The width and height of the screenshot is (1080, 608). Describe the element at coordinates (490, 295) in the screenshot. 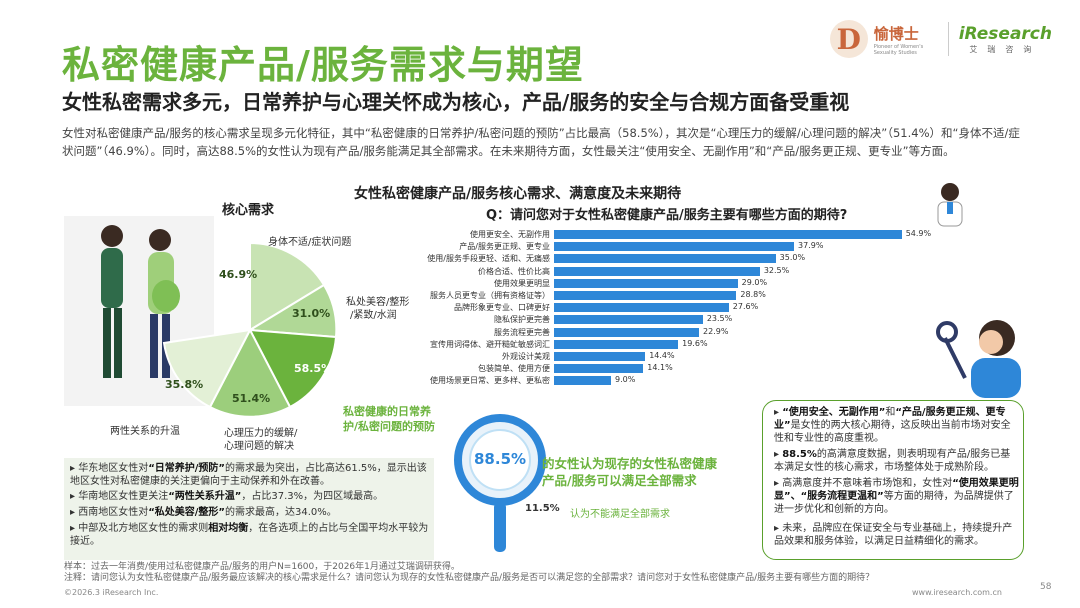

I see `bar-category-label: 服务人员更专业（拥有资格证等）` at that location.